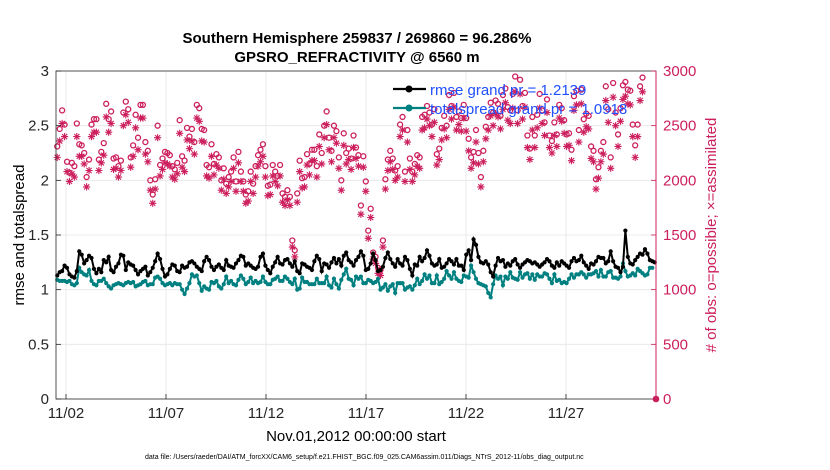  I want to click on y-right-tick-label: 2000, so click(679, 180).